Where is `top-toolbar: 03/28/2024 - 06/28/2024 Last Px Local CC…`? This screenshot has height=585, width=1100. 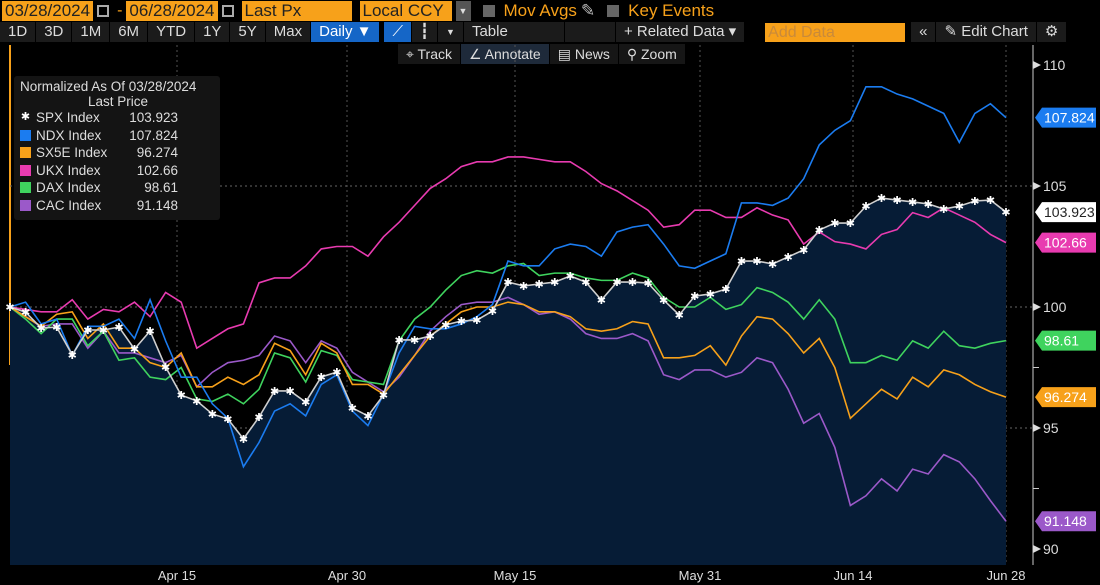 top-toolbar: 03/28/2024 - 06/28/2024 Last Px Local CC… is located at coordinates (550, 11).